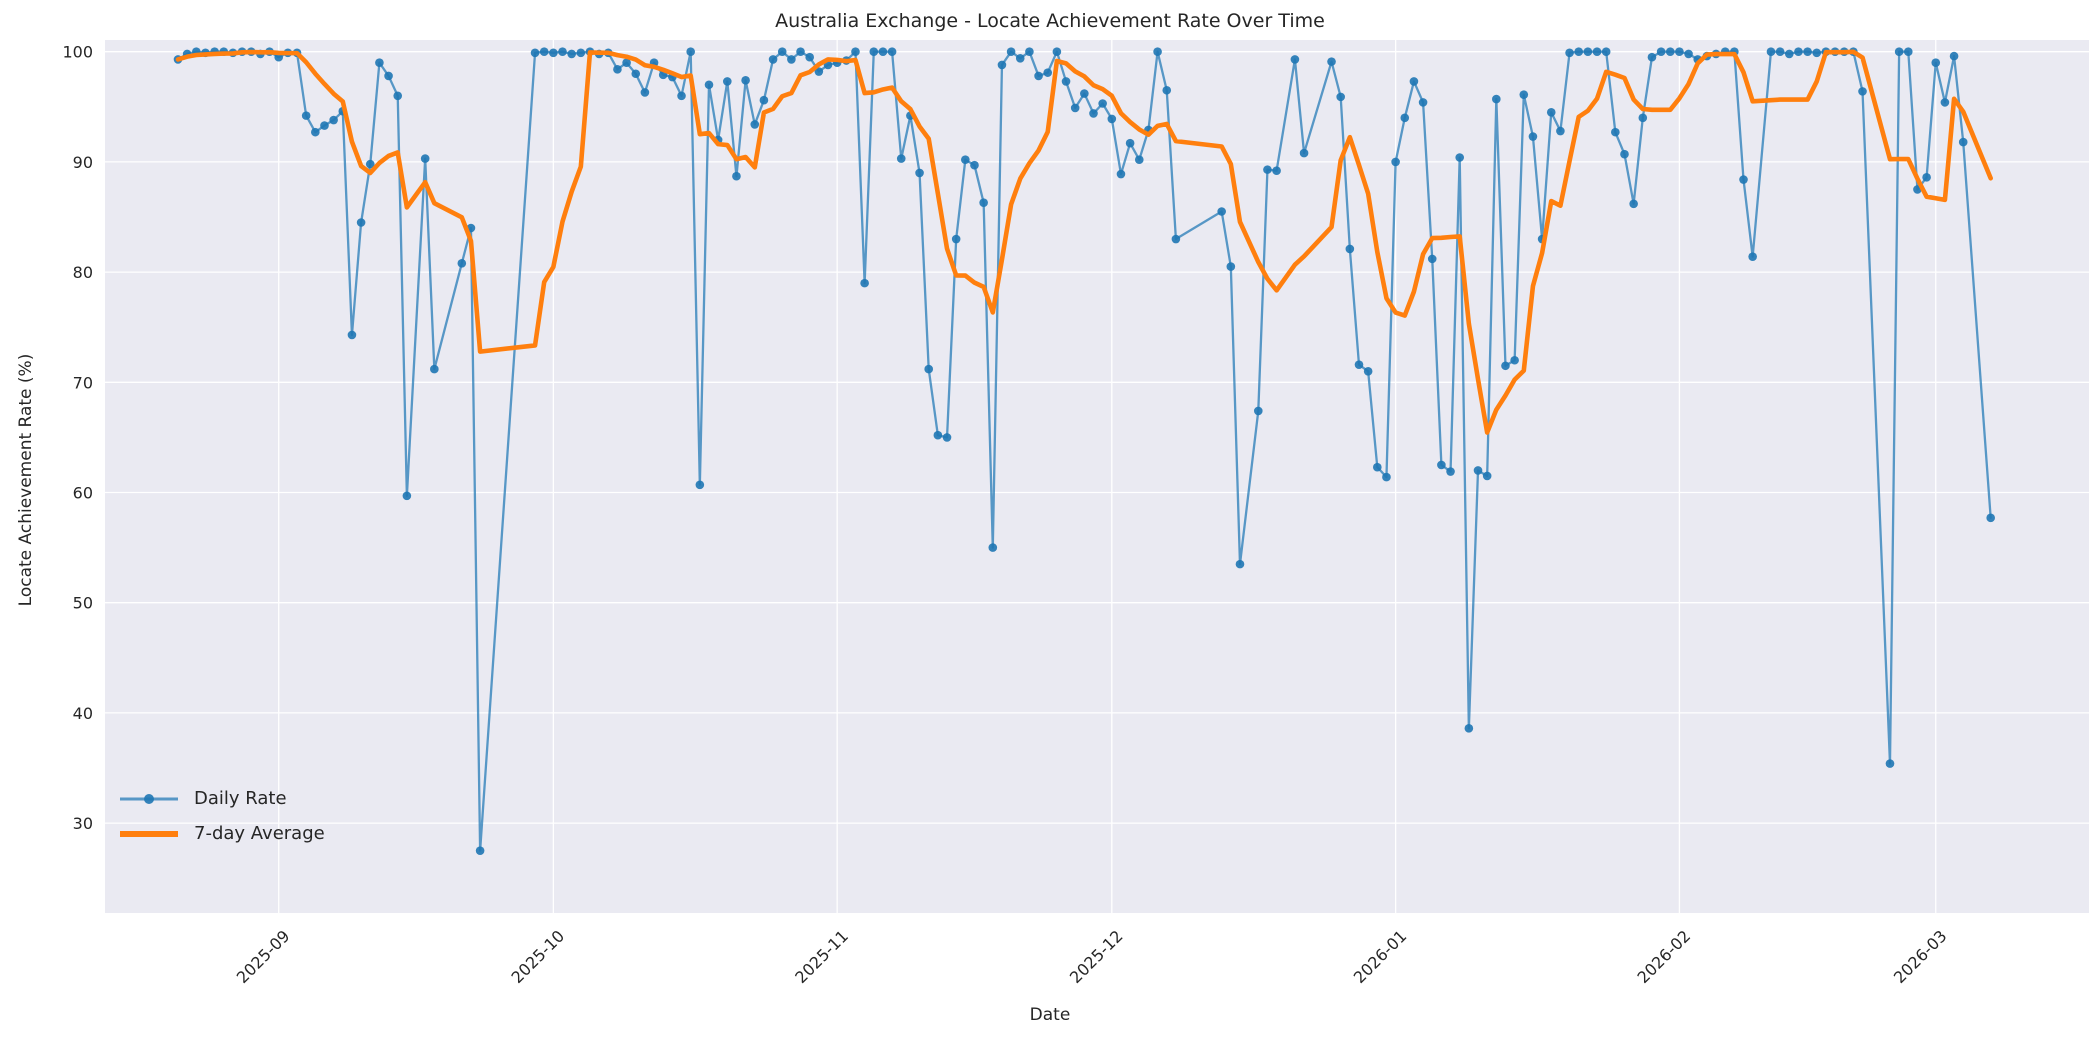 Image resolution: width=2100 pixels, height=1050 pixels. Describe the element at coordinates (83, 493) in the screenshot. I see `y-tick-label: 60` at that location.